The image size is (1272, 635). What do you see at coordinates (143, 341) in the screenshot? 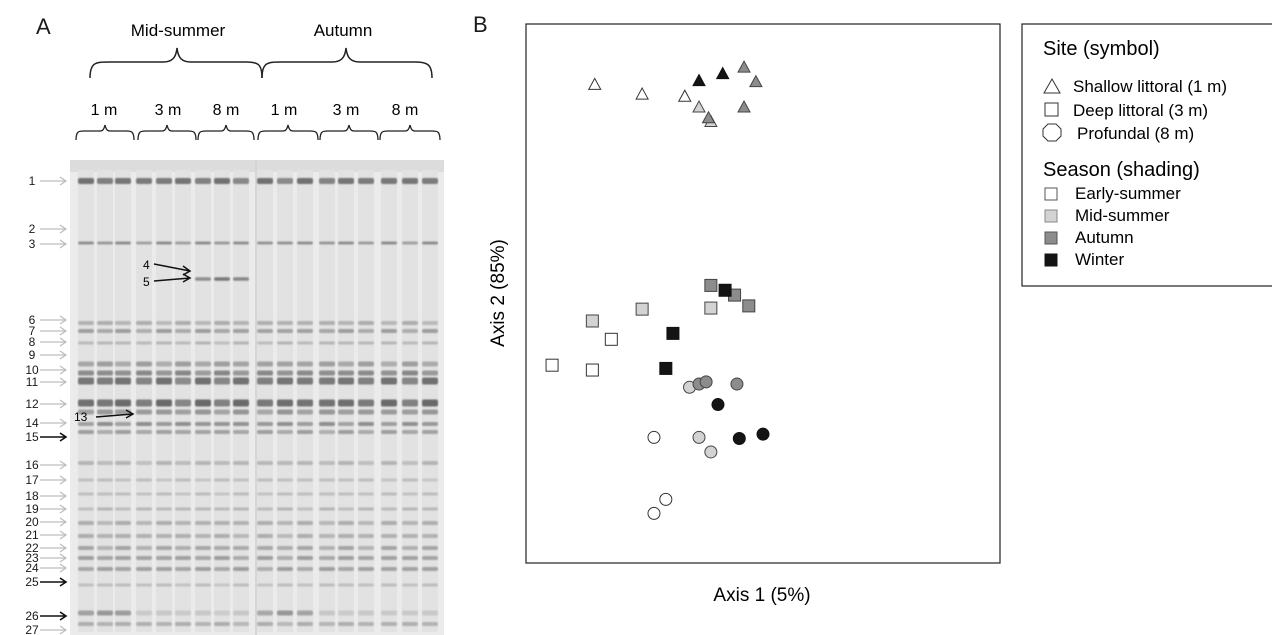
I see `band-pointer-arrows` at bounding box center [143, 341].